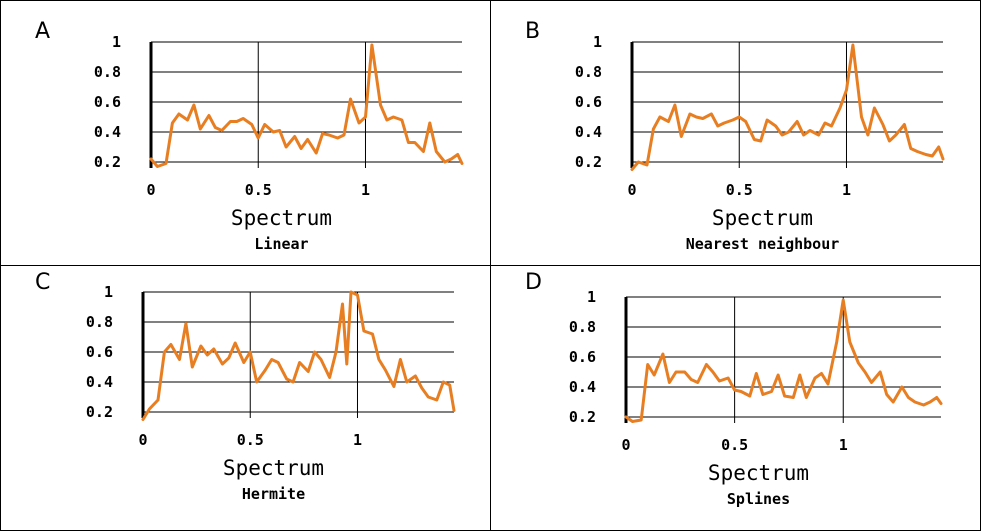  Describe the element at coordinates (532, 31) in the screenshot. I see `panel-letter: B` at that location.